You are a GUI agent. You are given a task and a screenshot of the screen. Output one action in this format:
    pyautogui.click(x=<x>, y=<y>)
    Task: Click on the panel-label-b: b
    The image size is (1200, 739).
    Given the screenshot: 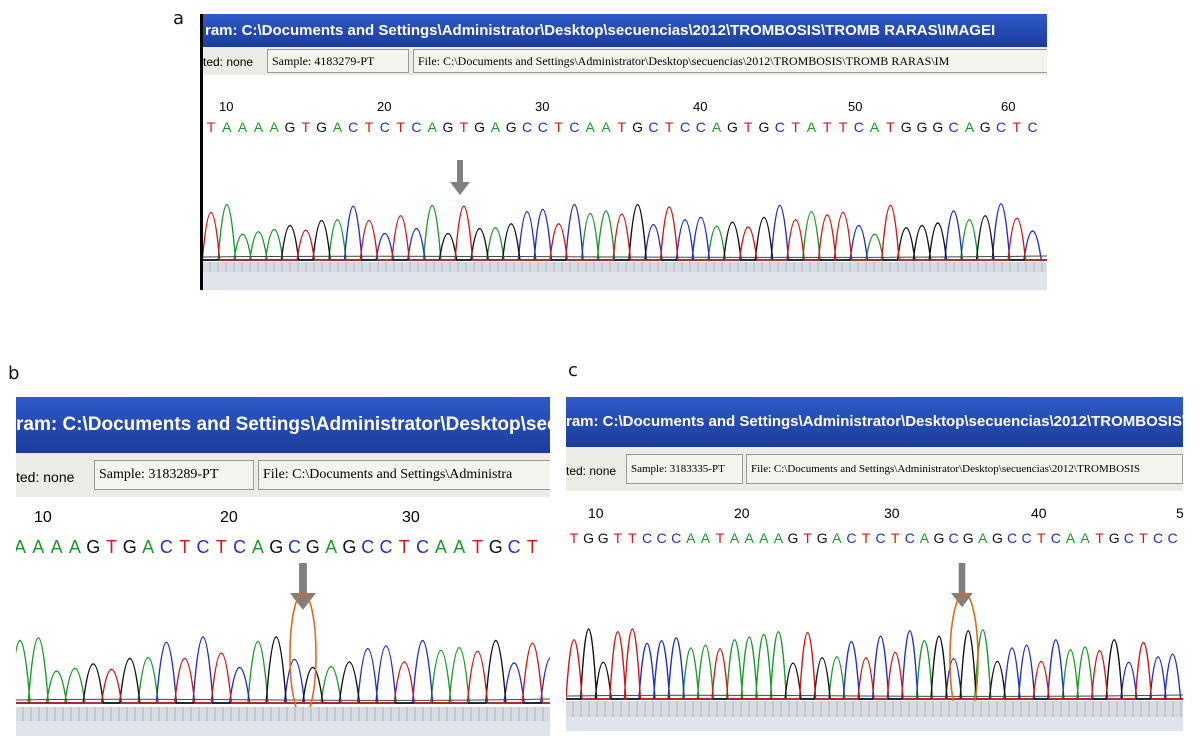 What is the action you would take?
    pyautogui.click(x=14, y=373)
    